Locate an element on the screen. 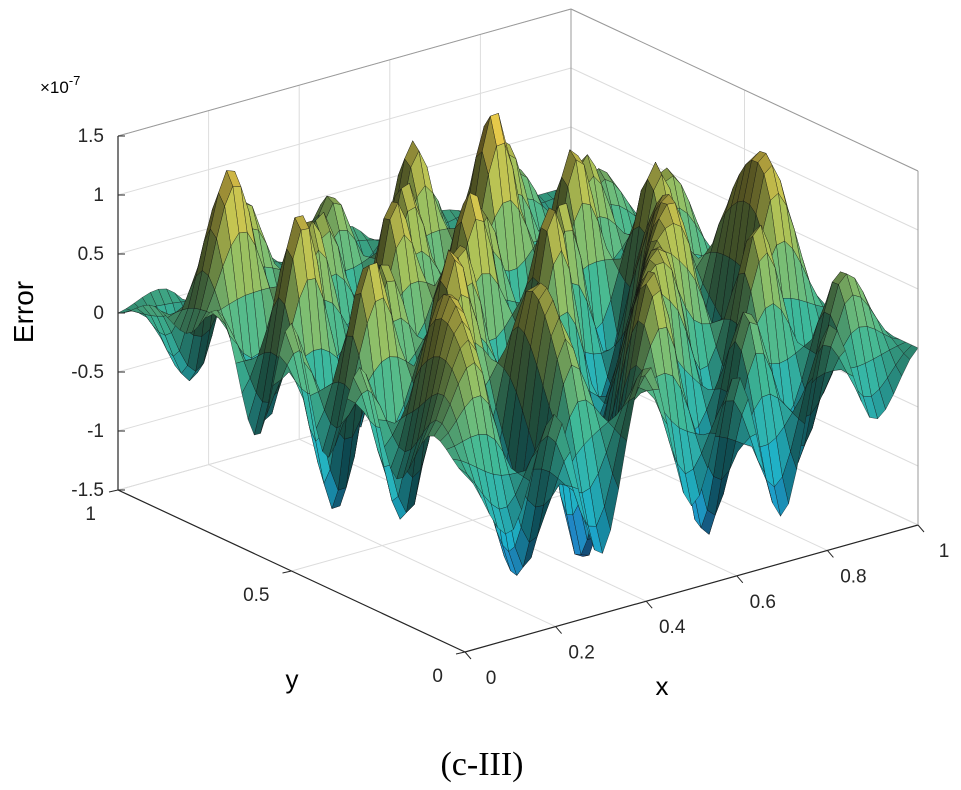  surface-patch is located at coordinates (466, 476).